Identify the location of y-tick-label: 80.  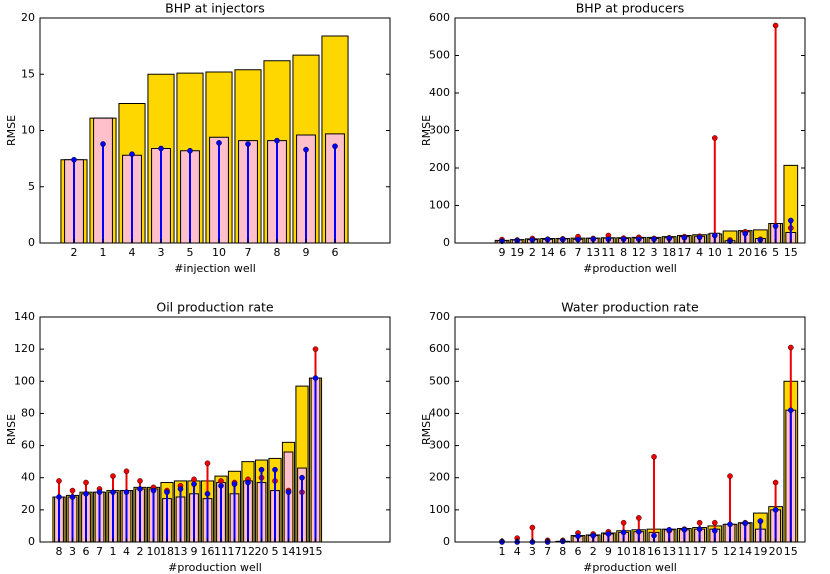
(28, 412).